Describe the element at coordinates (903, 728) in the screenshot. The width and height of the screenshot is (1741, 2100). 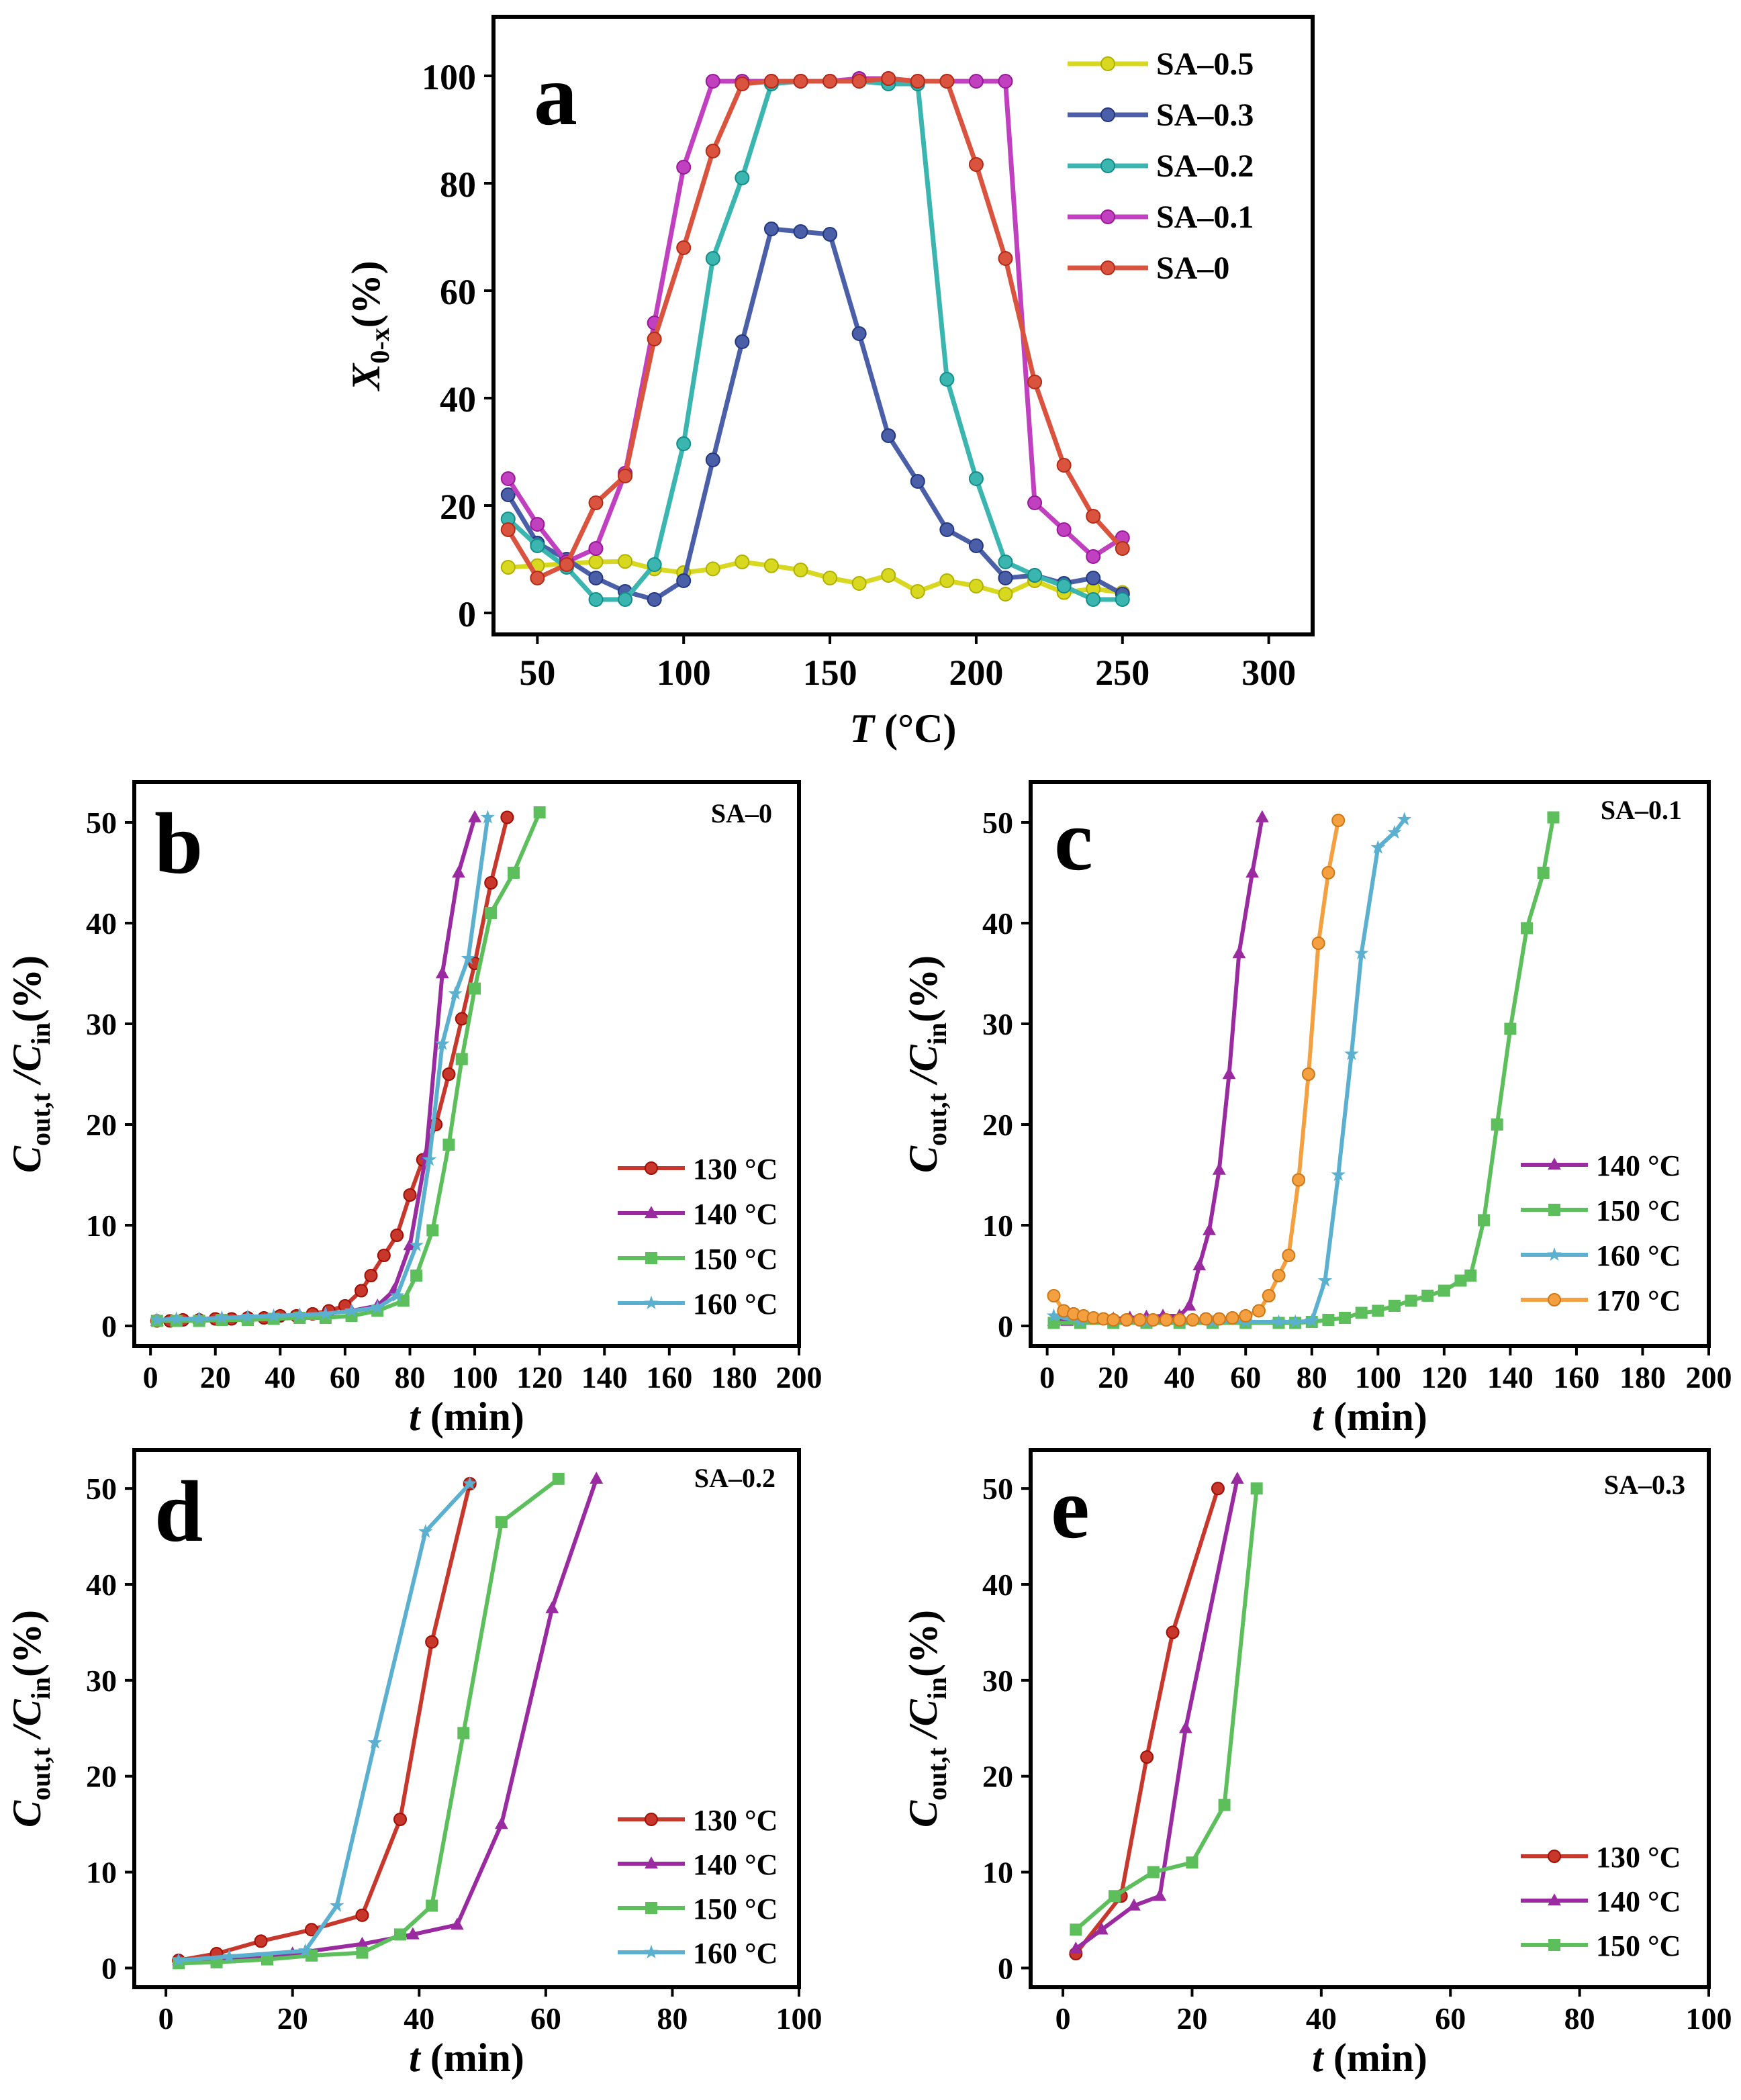
I see `x-axis-title-a: T (°C)` at that location.